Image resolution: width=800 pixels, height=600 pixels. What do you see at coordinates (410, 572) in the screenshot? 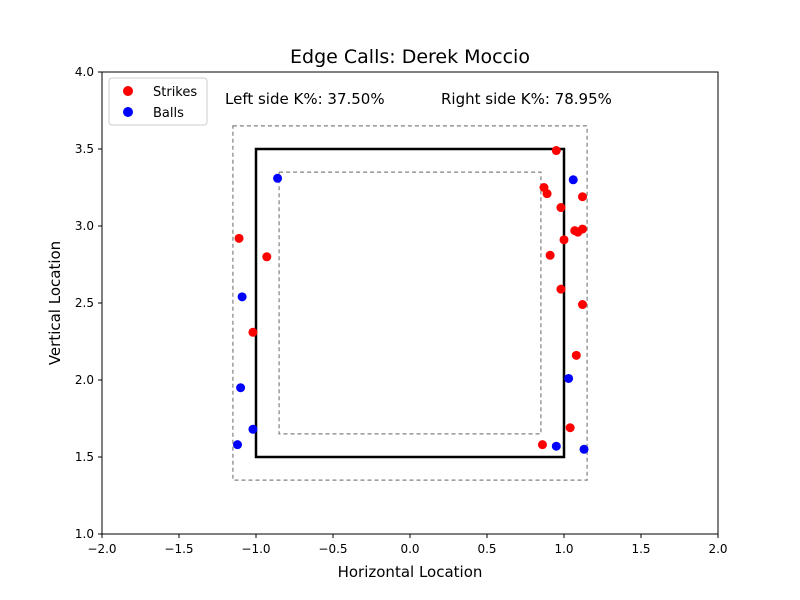
I see `x-axis-label: Horizontal Location` at bounding box center [410, 572].